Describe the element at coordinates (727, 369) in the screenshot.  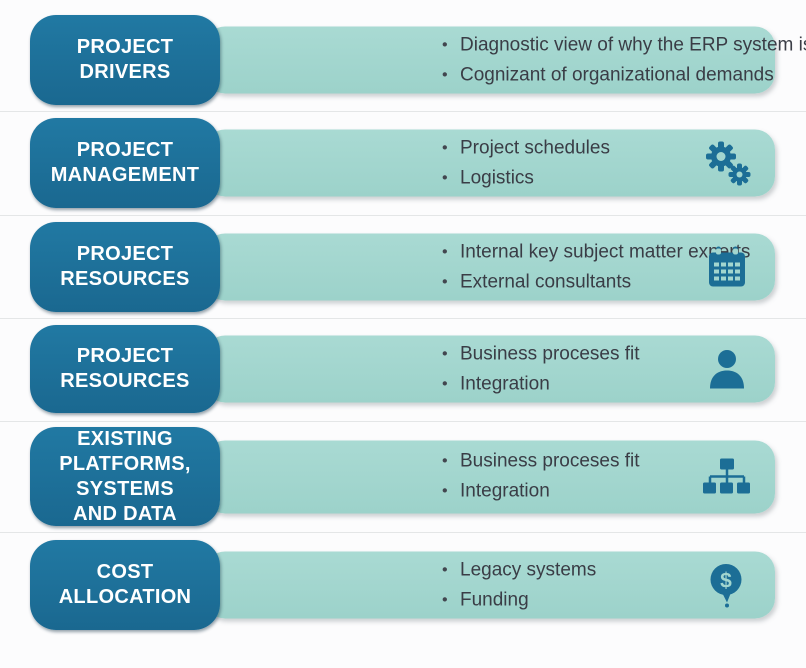
I see `person-icon` at that location.